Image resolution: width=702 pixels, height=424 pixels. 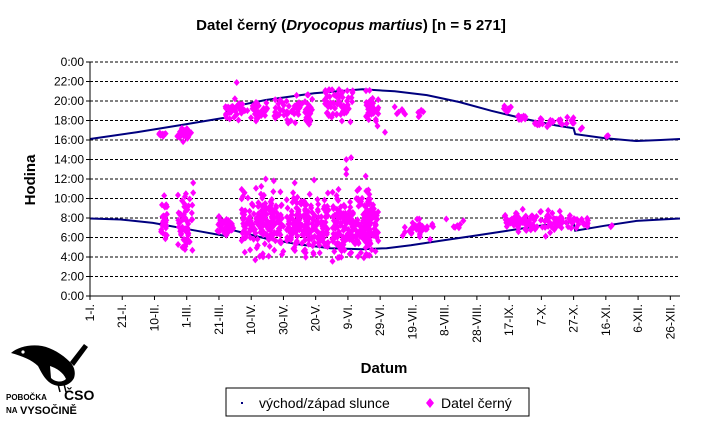 I want to click on y-tick-label: 18:00, so click(x=69, y=121).